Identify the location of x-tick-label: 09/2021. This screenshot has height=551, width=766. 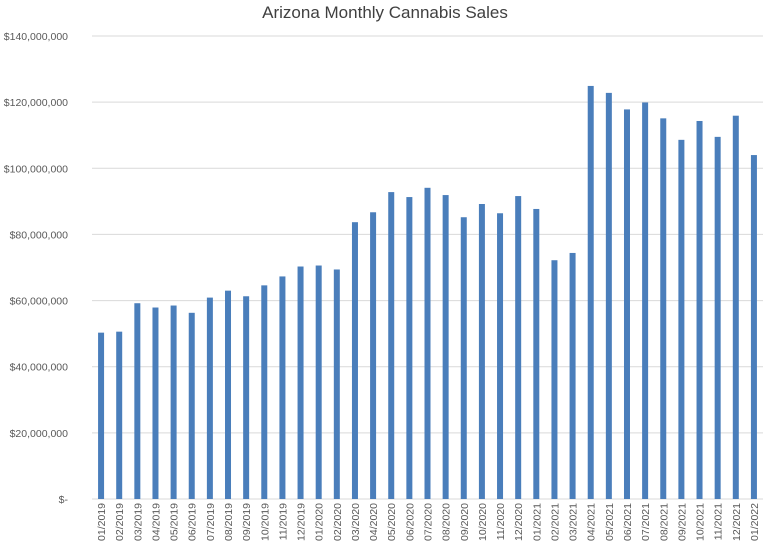
(682, 522).